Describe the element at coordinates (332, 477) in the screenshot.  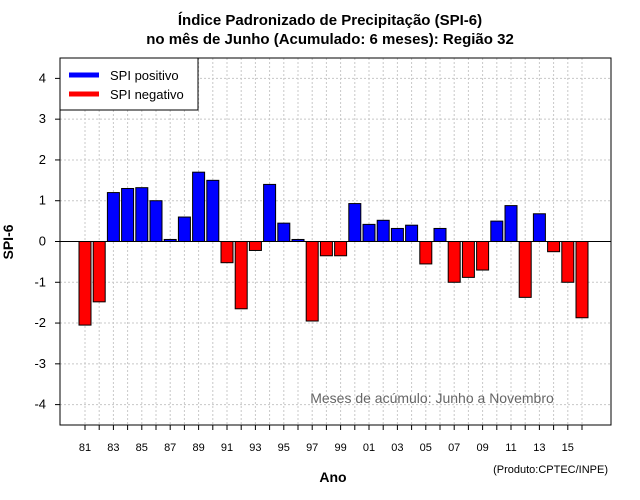
I see `x-axis-label: Ano` at that location.